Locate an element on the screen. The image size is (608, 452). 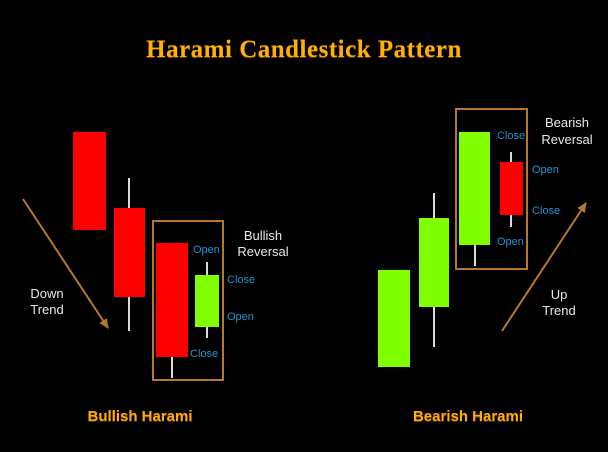
bearish-reversal-label: Bearish Reversal is located at coordinates (567, 131).